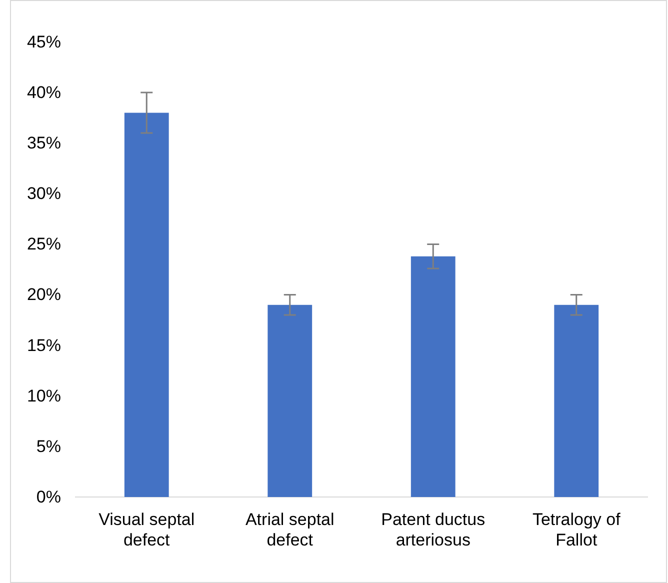 This screenshot has height=583, width=668. What do you see at coordinates (43, 143) in the screenshot?
I see `y-tick-label: 35%` at bounding box center [43, 143].